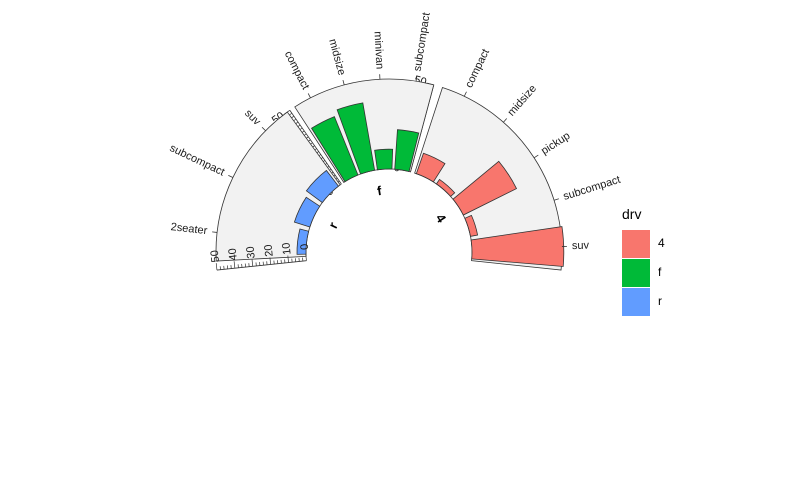 Image resolution: width=802 pixels, height=502 pixels. What do you see at coordinates (485, 188) in the screenshot?
I see `bar-4-pickup` at bounding box center [485, 188].